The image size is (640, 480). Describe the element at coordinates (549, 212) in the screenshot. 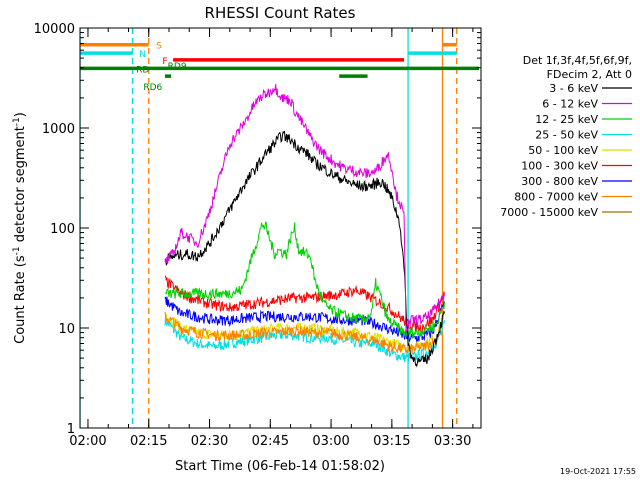

I see `legend-entry-label: 7000 - 15000 keV` at that location.